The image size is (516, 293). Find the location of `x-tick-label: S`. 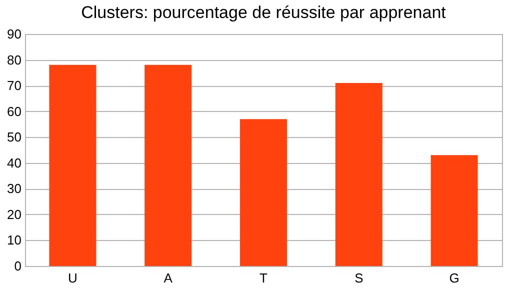

x-tick-label: S is located at coordinates (359, 278).